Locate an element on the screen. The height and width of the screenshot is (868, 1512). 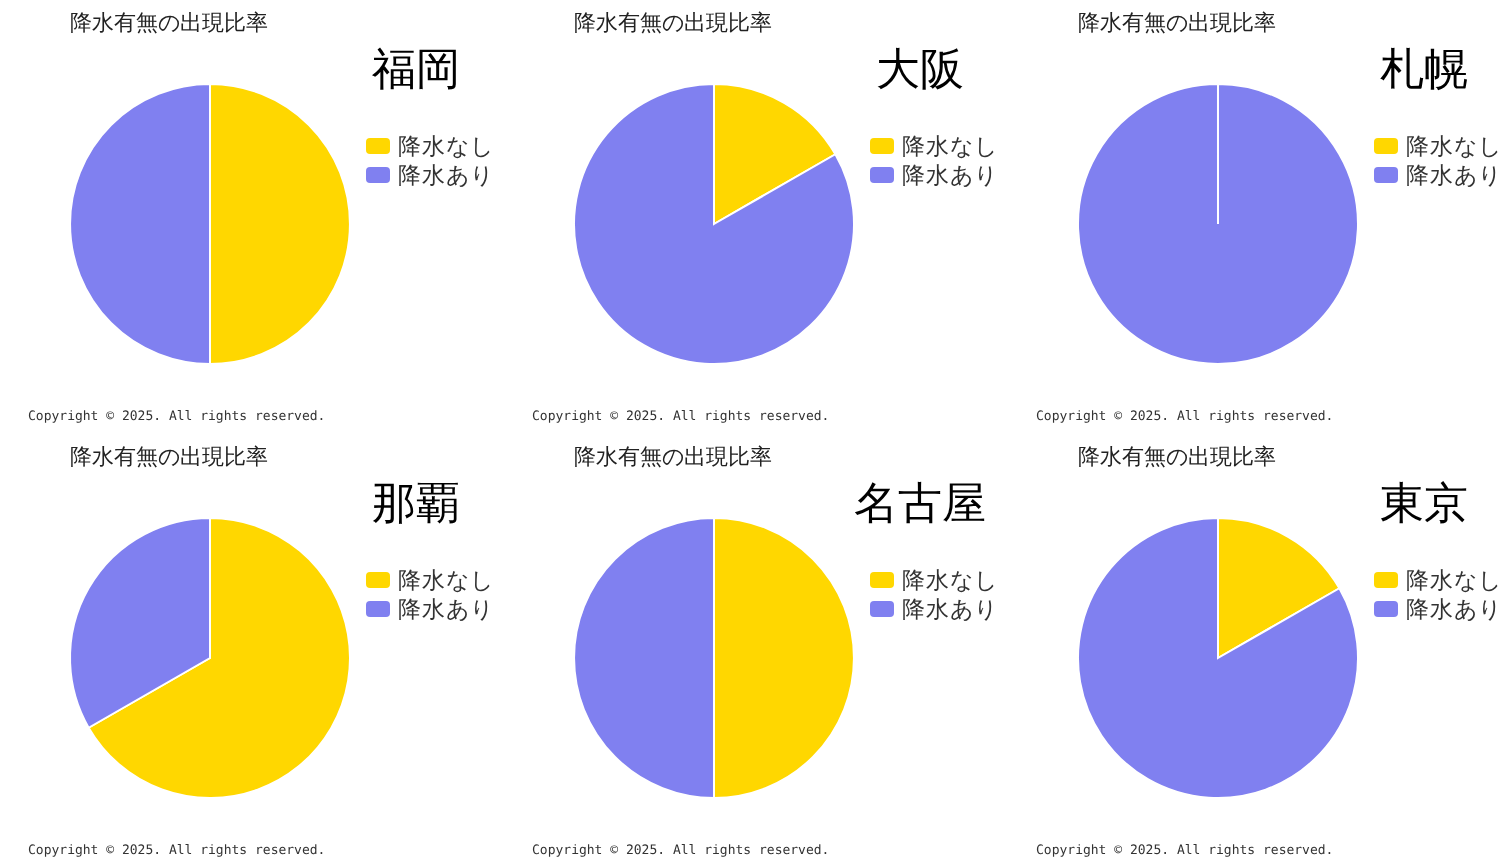
chart-title: 福岡 is located at coordinates (416, 71).